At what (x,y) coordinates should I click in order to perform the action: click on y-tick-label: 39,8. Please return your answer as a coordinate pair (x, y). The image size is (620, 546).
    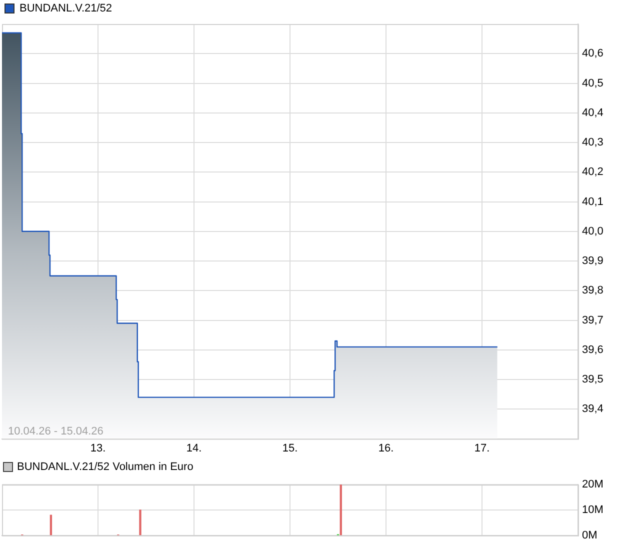
    Looking at the image, I should click on (593, 290).